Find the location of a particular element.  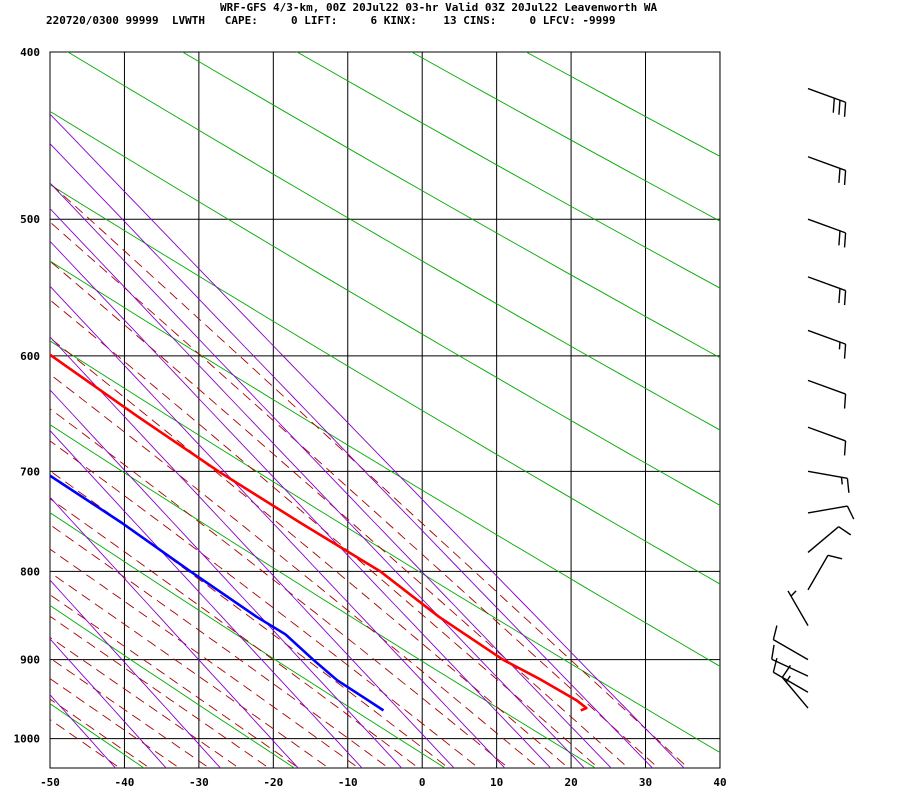

x-tick-label: -30 is located at coordinates (199, 782).